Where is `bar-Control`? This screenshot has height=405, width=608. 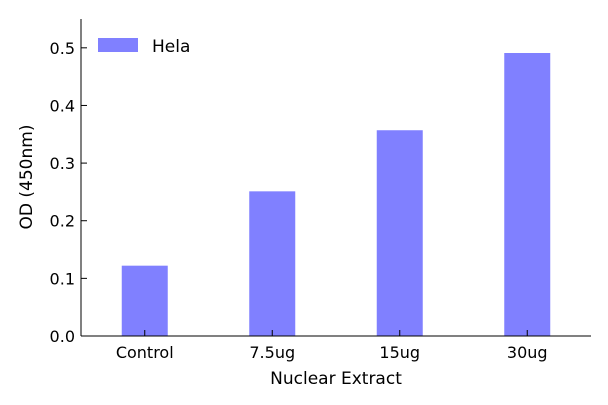 bar-Control is located at coordinates (144, 300).